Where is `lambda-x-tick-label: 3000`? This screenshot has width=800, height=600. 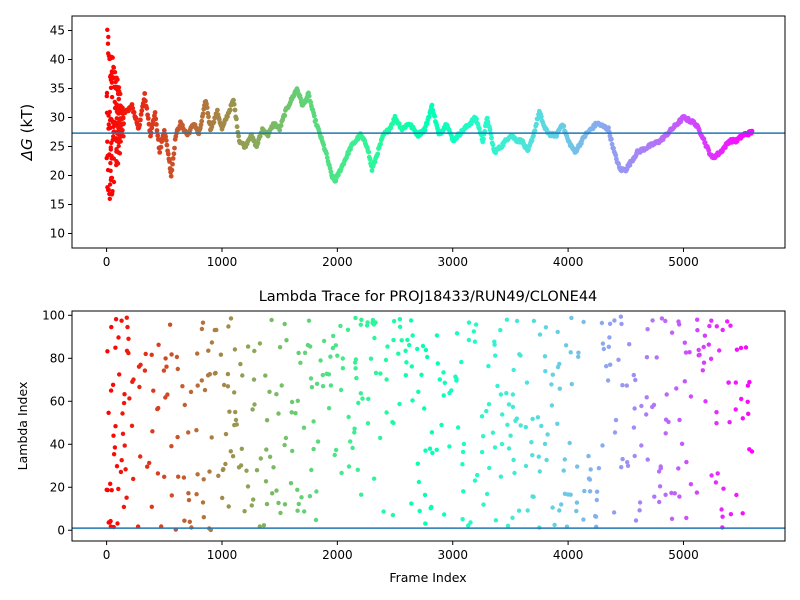
lambda-x-tick-label: 3000 is located at coordinates (452, 555).